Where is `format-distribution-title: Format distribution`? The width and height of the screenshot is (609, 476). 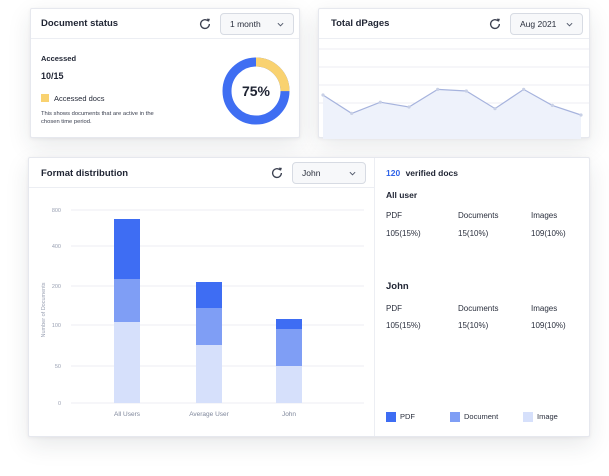 format-distribution-title: Format distribution is located at coordinates (85, 173).